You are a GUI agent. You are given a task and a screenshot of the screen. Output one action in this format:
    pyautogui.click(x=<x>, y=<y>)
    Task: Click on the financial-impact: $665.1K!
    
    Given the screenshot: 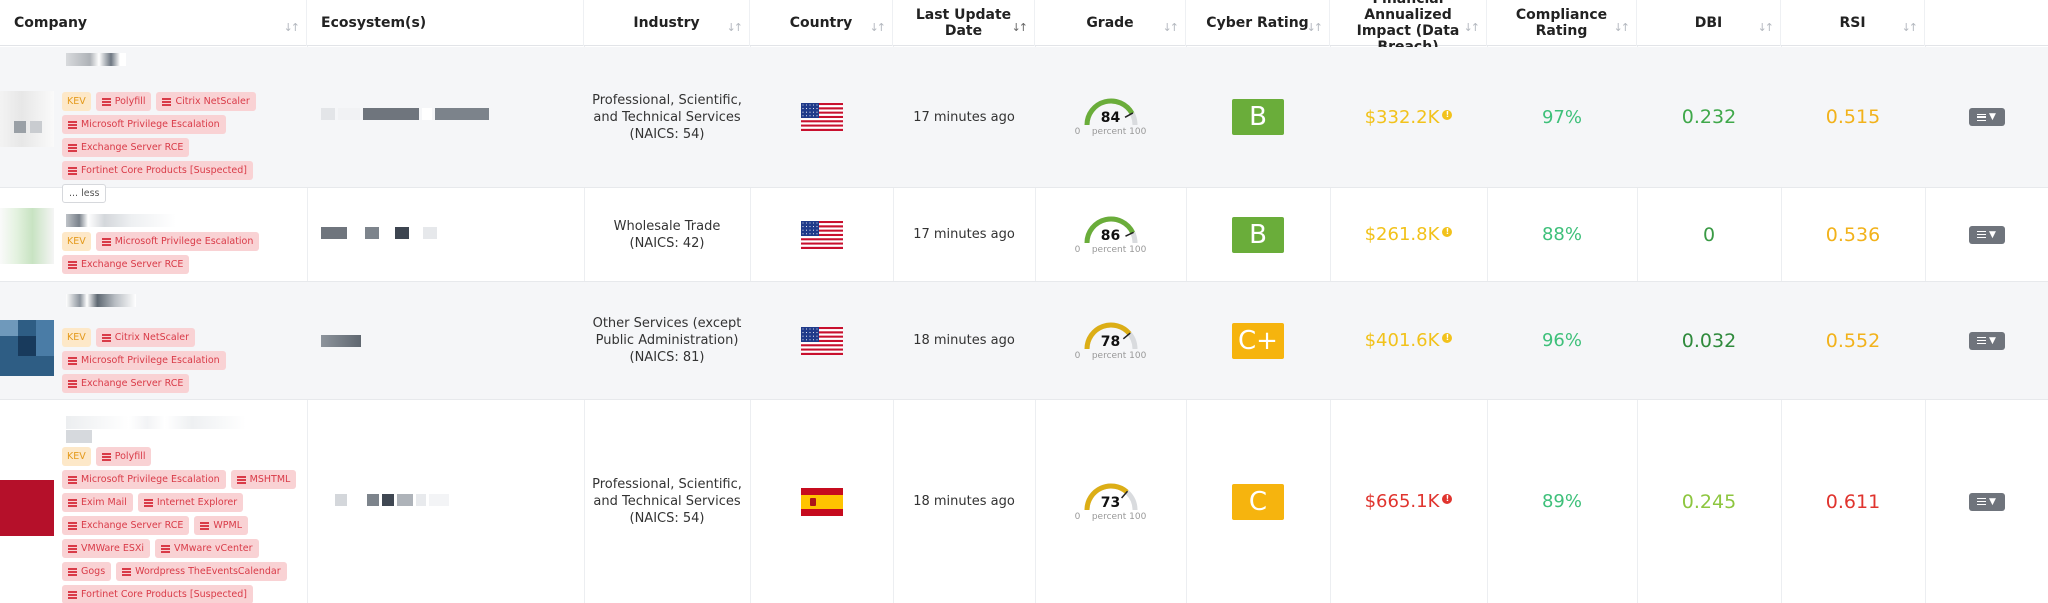 What is the action you would take?
    pyautogui.click(x=1409, y=501)
    